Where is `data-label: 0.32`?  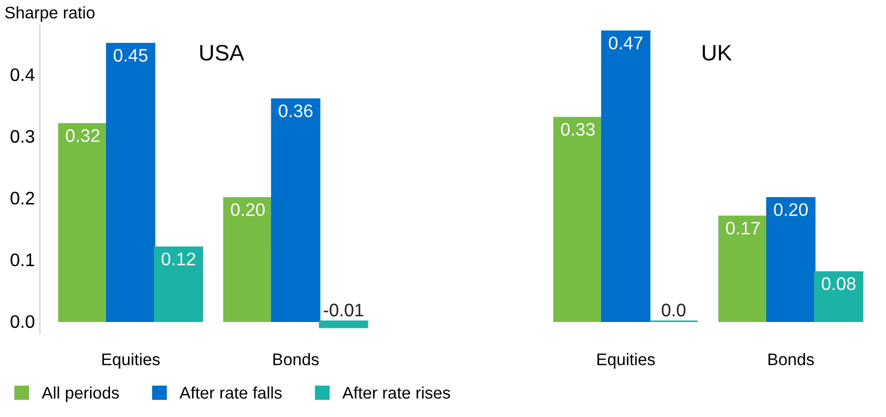
data-label: 0.32 is located at coordinates (83, 135).